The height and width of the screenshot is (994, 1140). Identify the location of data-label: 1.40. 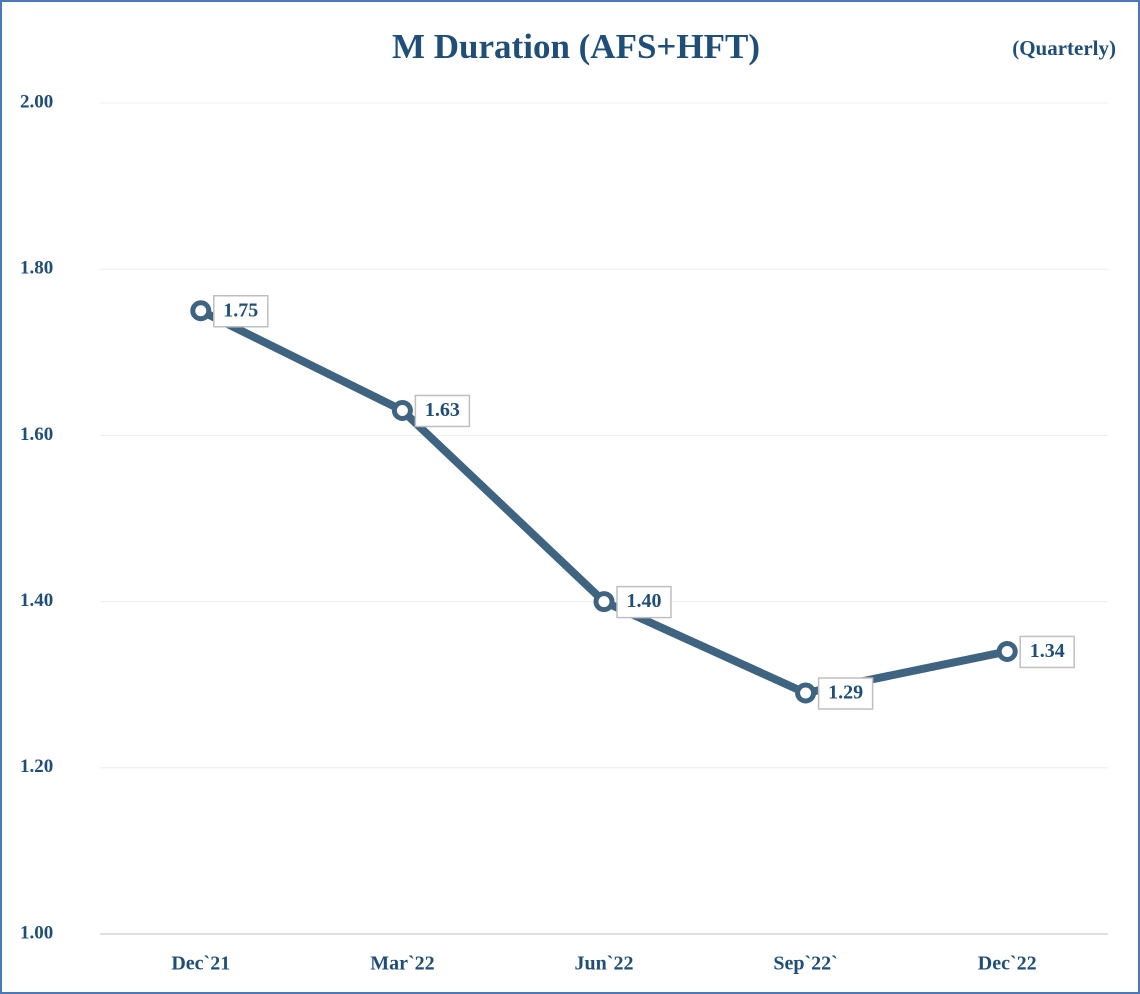
(644, 601).